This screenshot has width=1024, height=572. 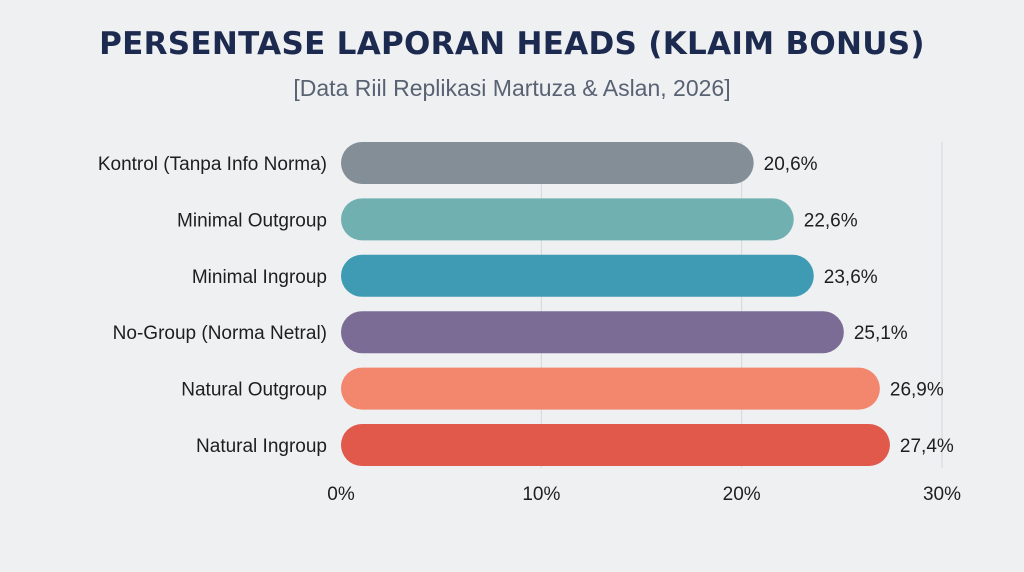 I want to click on data-label: 22,6%, so click(x=831, y=220).